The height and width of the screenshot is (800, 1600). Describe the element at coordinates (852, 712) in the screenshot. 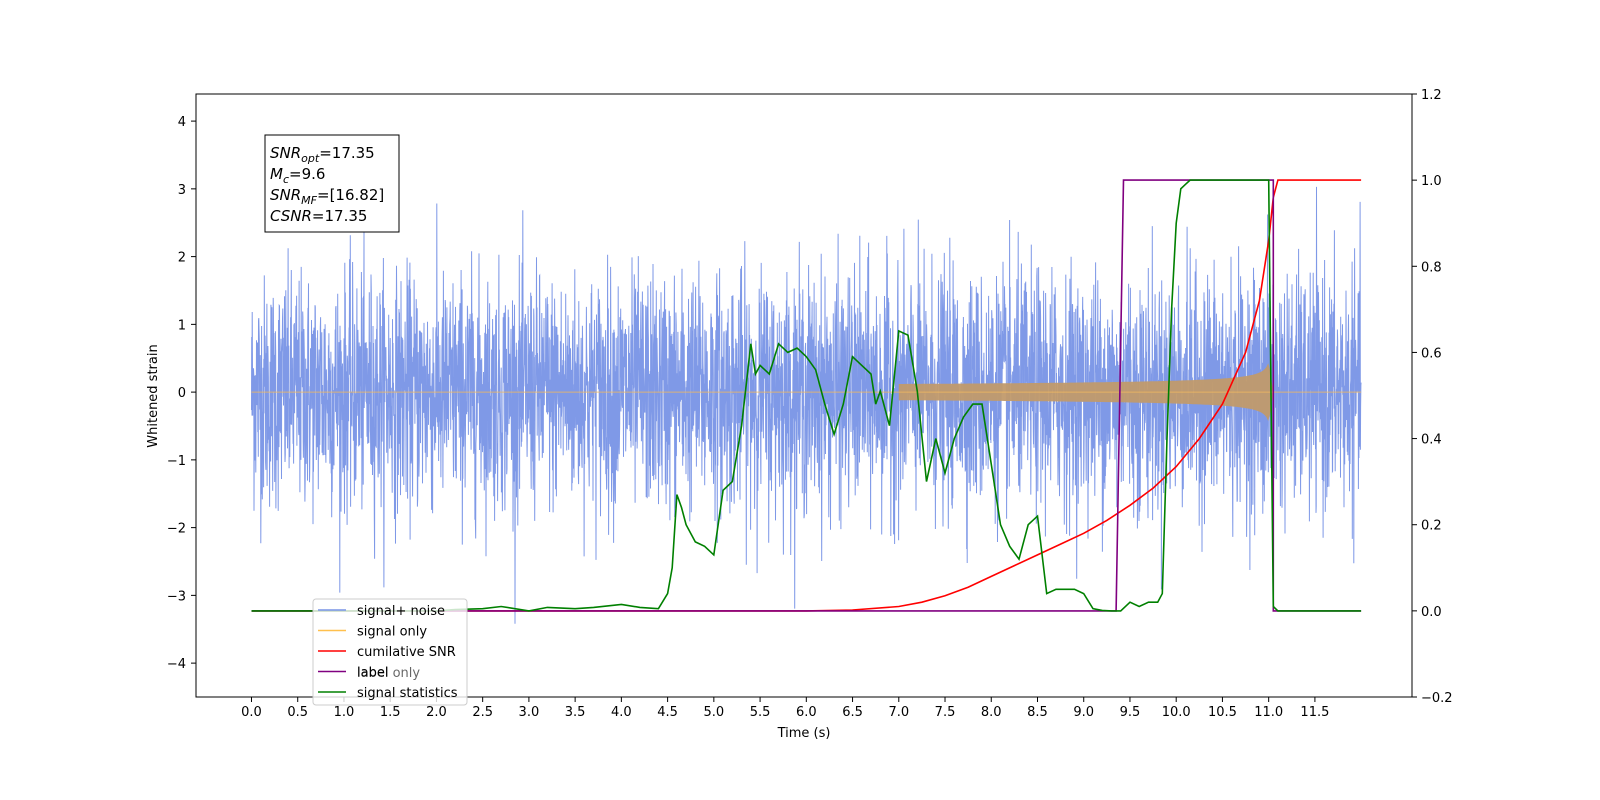

I see `x-tick-label: 6.5` at that location.